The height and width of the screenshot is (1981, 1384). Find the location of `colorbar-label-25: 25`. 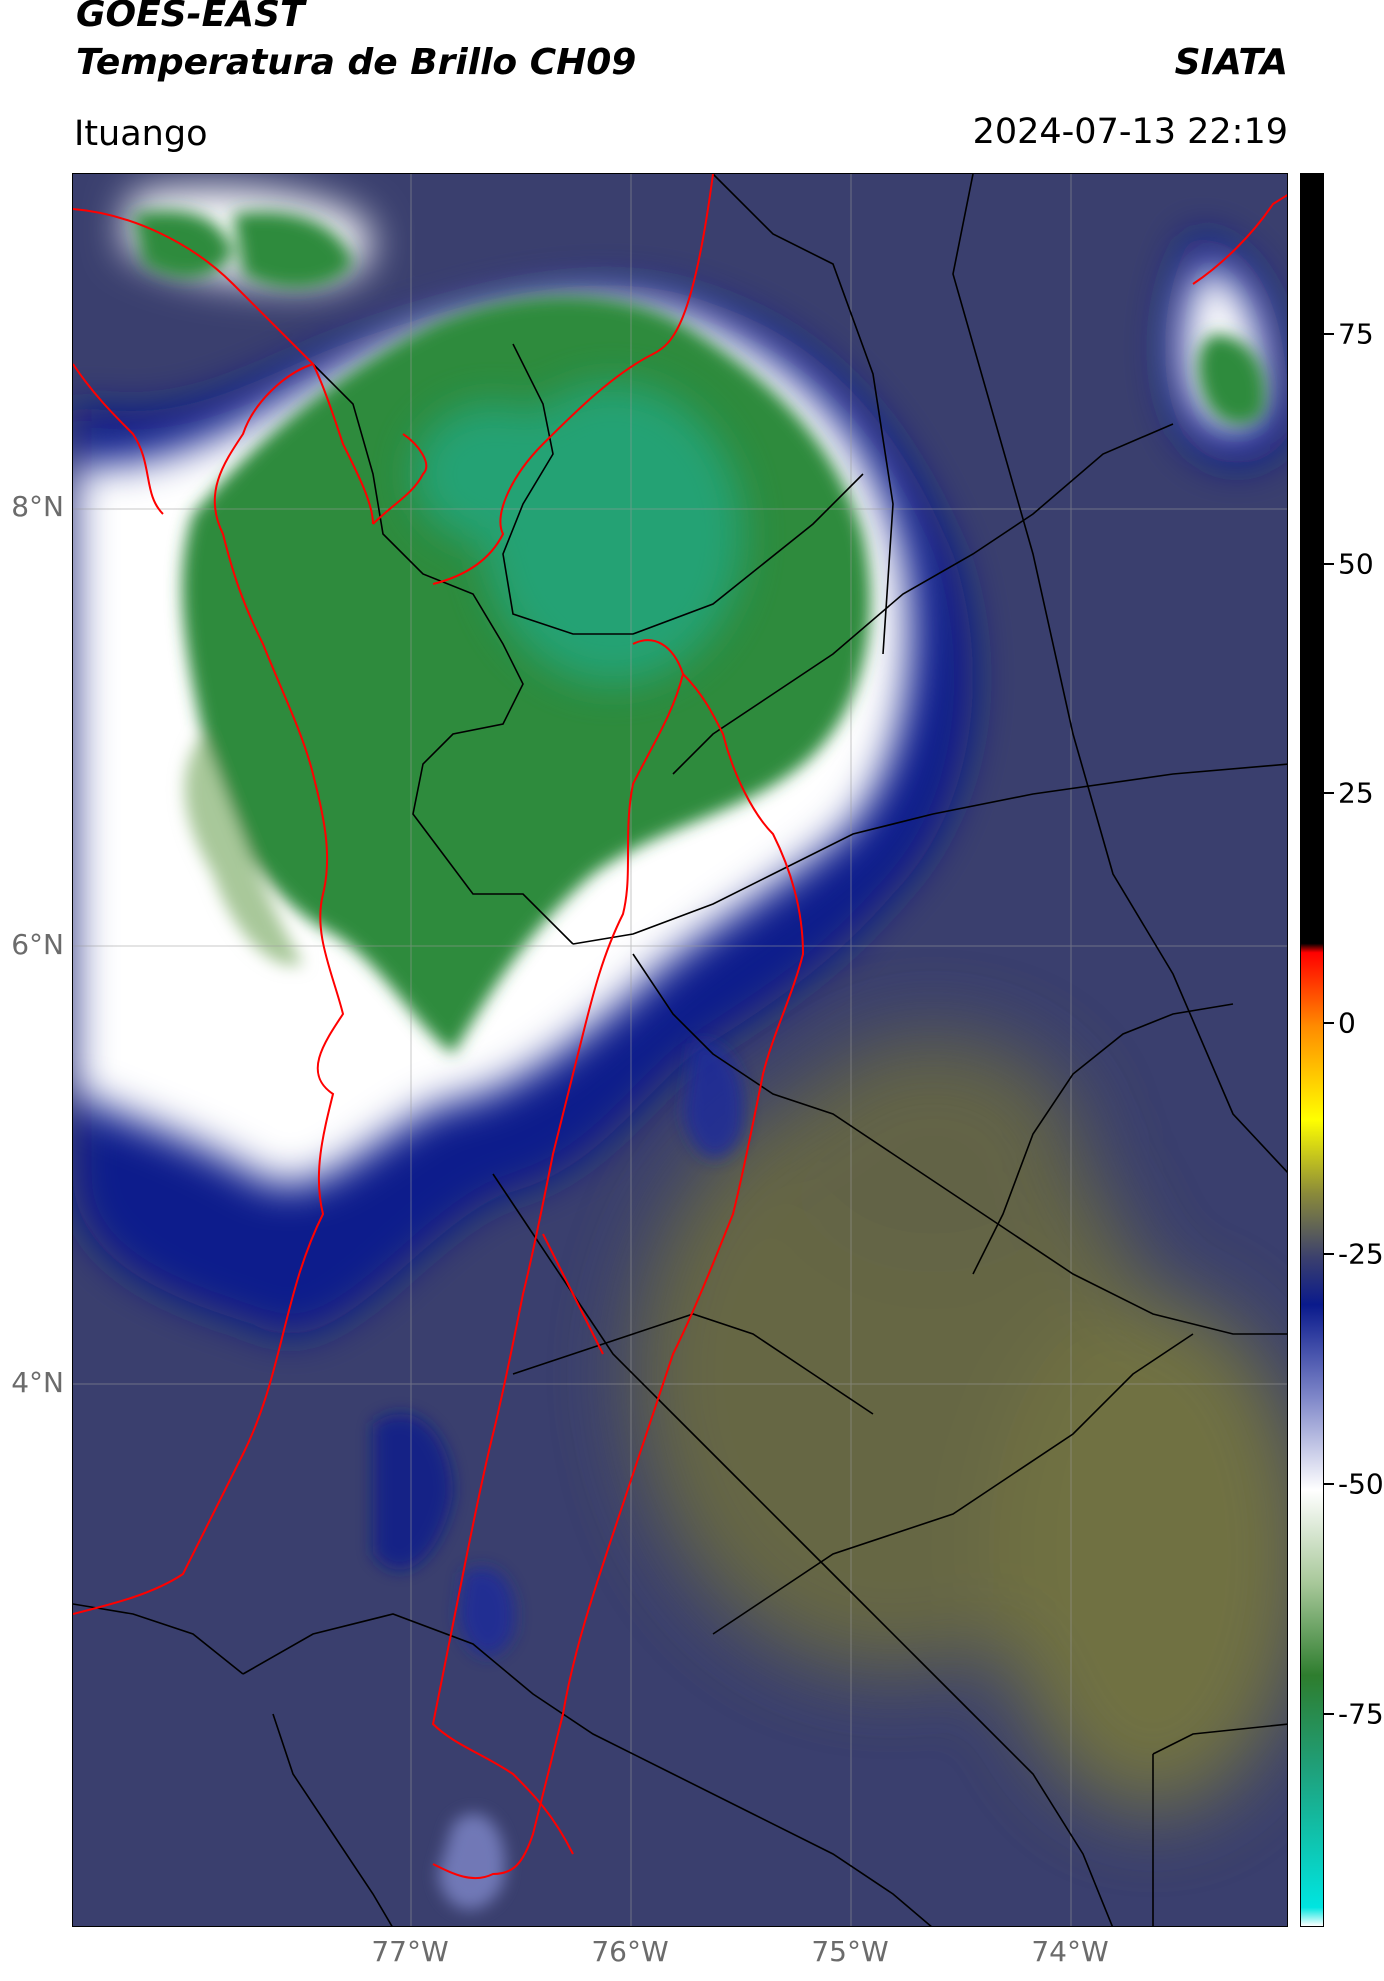

colorbar-label-25: 25 is located at coordinates (1356, 793).